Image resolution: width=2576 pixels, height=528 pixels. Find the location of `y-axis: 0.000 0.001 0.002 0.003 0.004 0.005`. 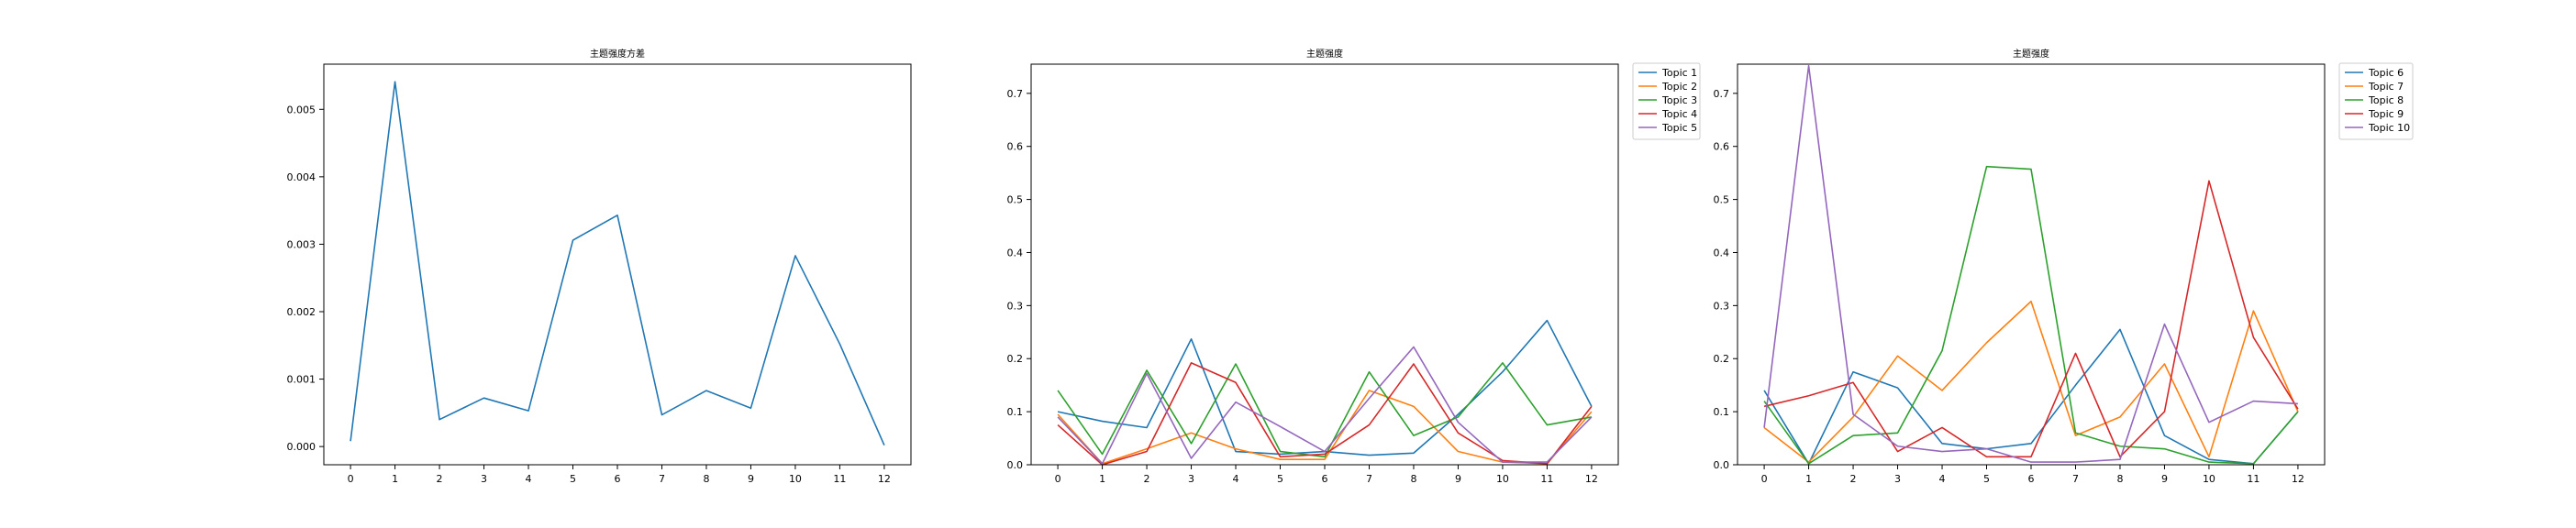

y-axis: 0.000 0.001 0.002 0.003 0.004 0.005 is located at coordinates (305, 278).